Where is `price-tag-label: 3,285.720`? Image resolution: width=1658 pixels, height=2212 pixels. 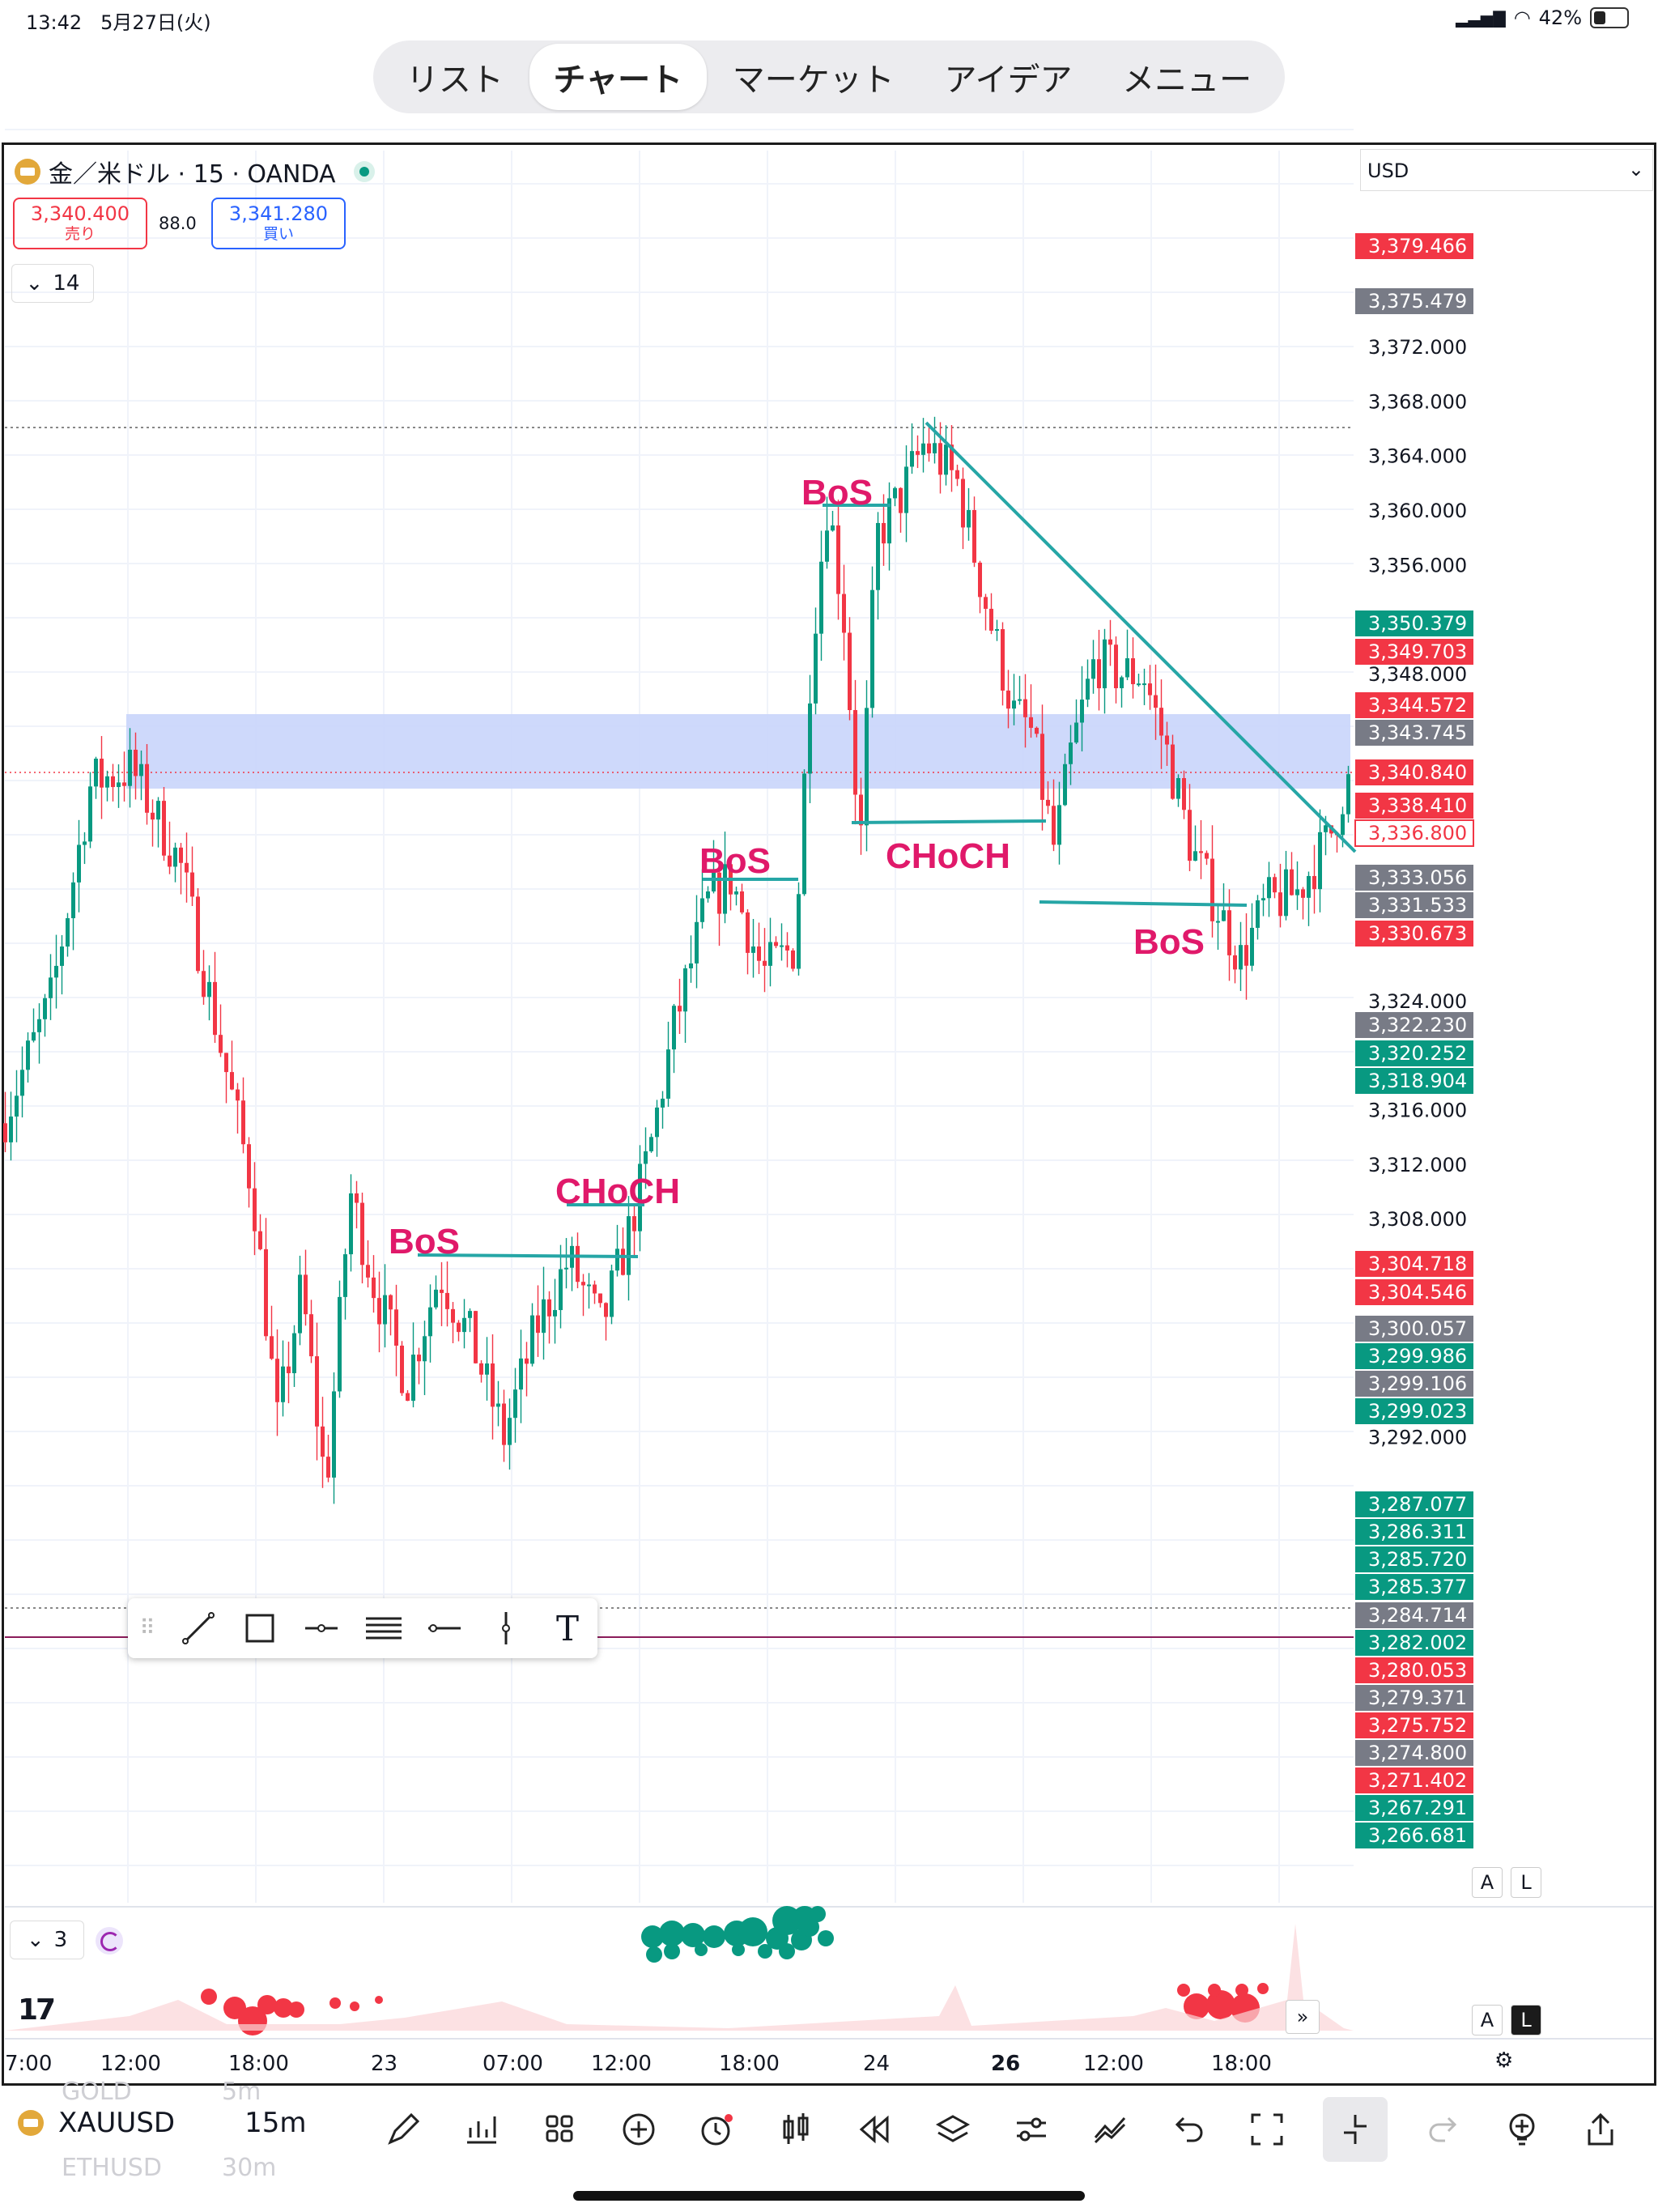
price-tag-label: 3,285.720 is located at coordinates (1417, 1560).